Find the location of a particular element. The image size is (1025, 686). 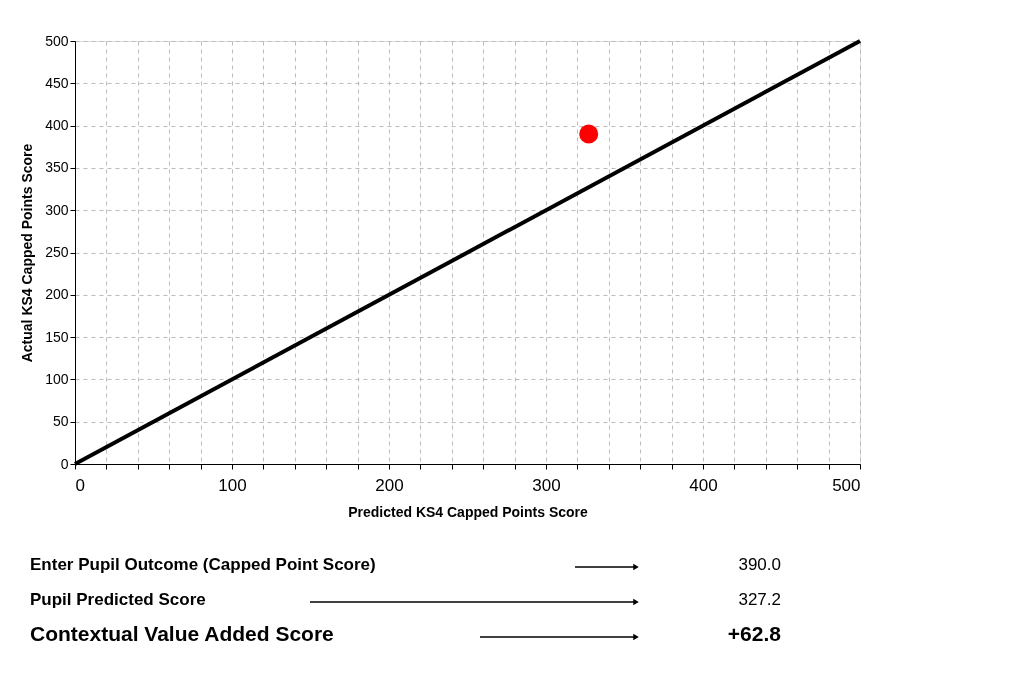

text: +62.8 is located at coordinates (754, 633).